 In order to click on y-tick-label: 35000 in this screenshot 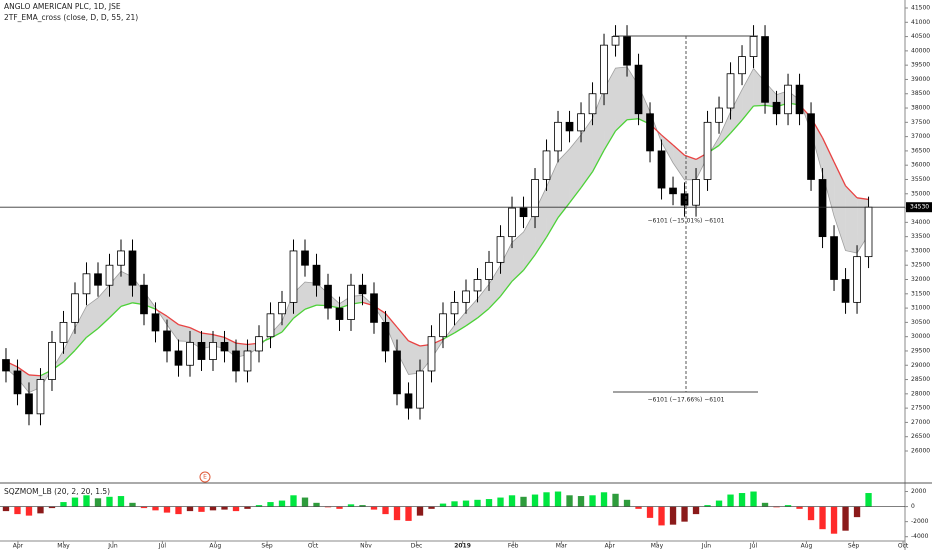, I will do `click(920, 193)`.